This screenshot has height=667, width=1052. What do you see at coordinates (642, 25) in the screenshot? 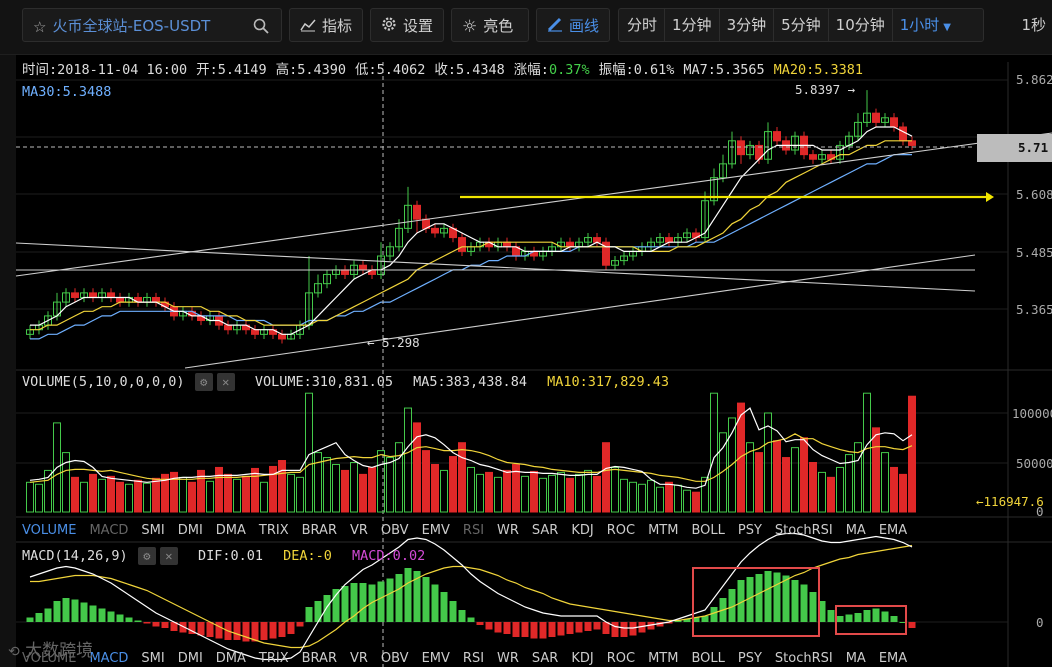
I see `period-tab: 分时` at bounding box center [642, 25].